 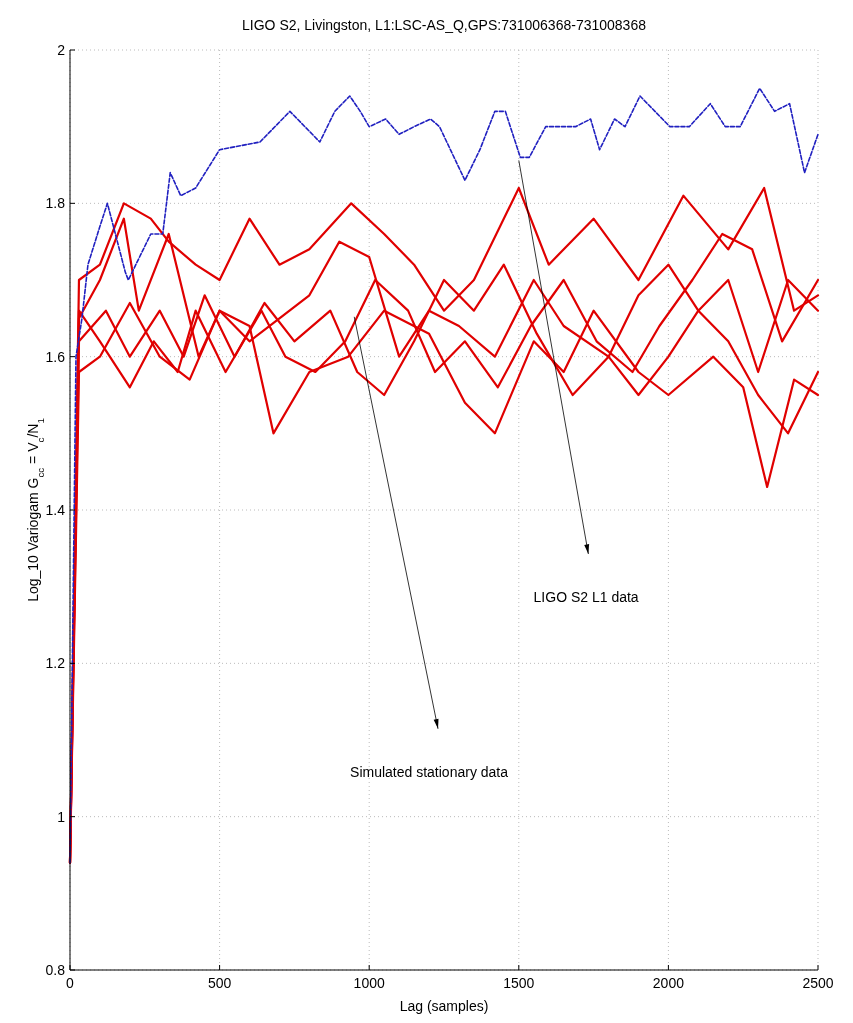 What do you see at coordinates (70, 983) in the screenshot?
I see `x-tick-label: 0` at bounding box center [70, 983].